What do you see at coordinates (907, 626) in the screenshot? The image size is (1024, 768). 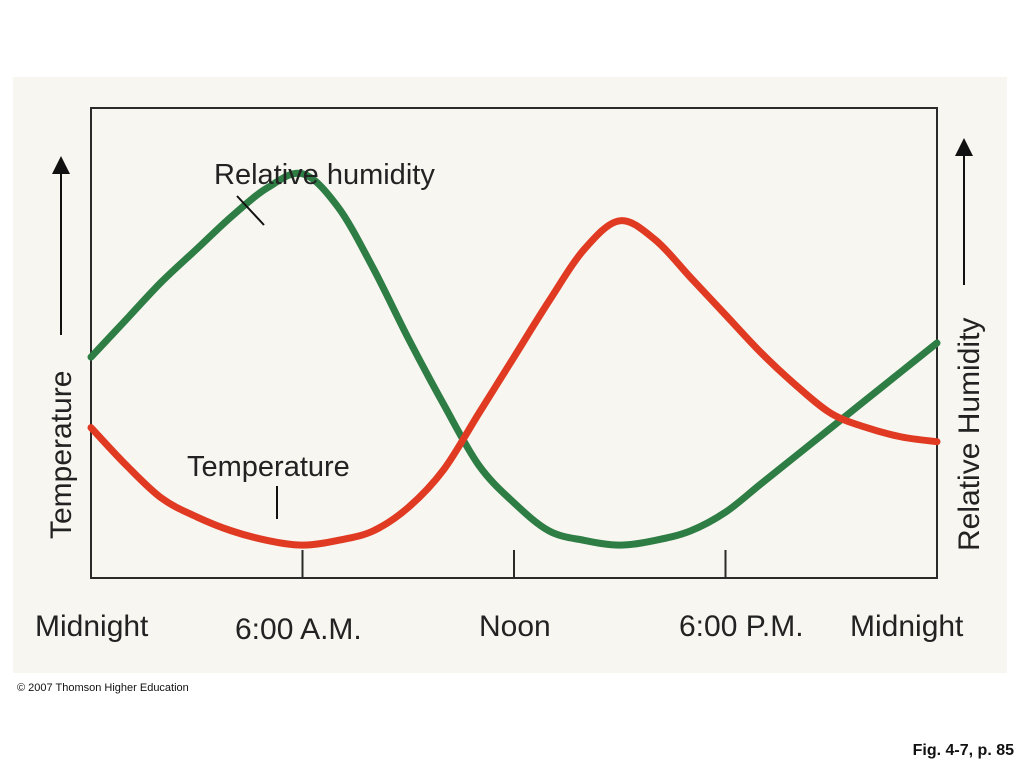 I see `x-tick-label-4: Midnight` at bounding box center [907, 626].